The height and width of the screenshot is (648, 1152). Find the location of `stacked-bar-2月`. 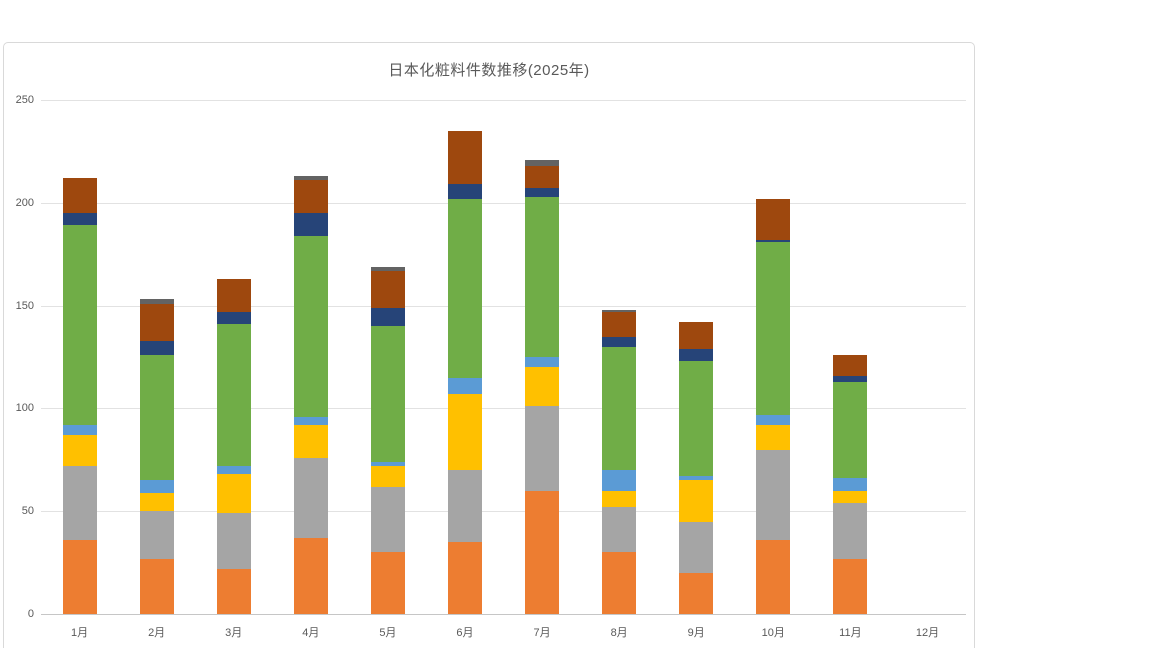

stacked-bar-2月 is located at coordinates (156, 456).